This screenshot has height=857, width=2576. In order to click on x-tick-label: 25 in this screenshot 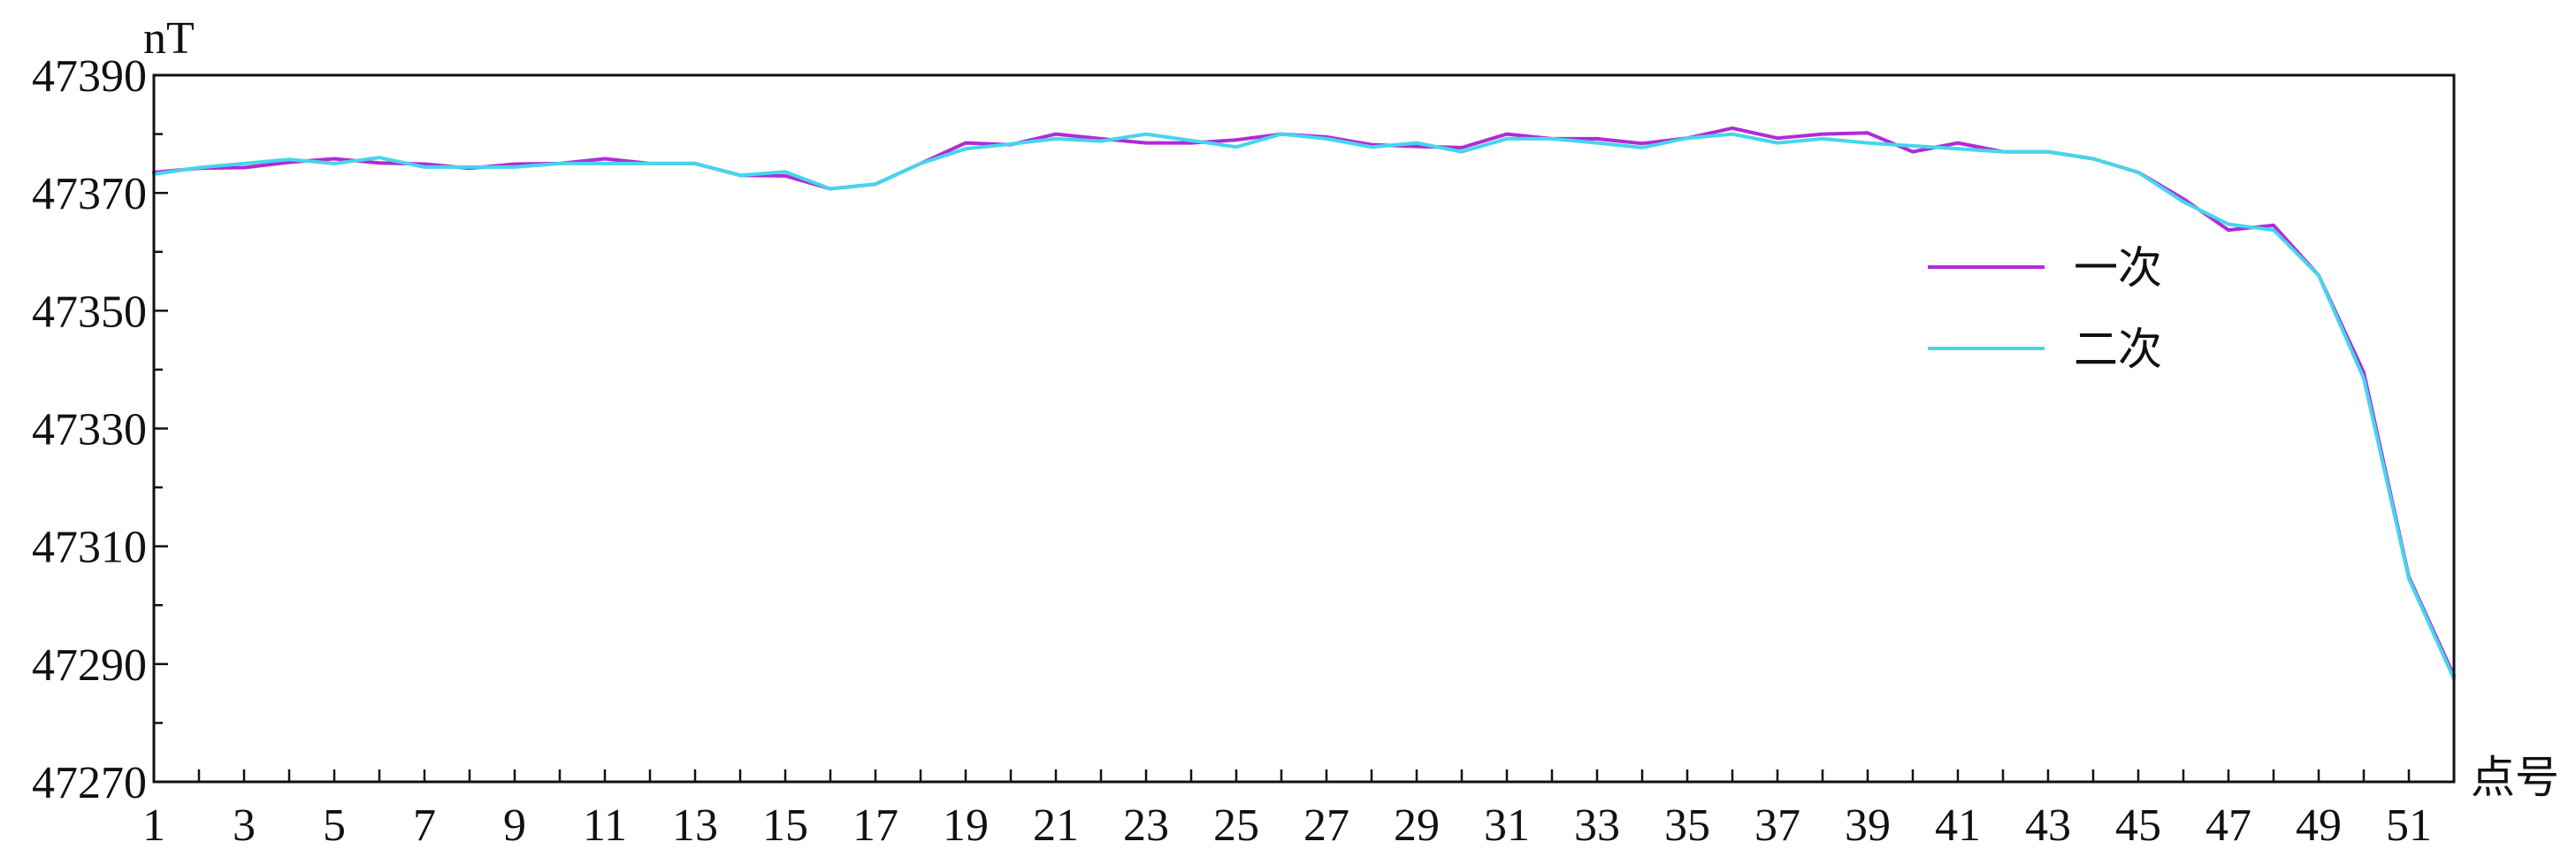, I will do `click(1236, 825)`.